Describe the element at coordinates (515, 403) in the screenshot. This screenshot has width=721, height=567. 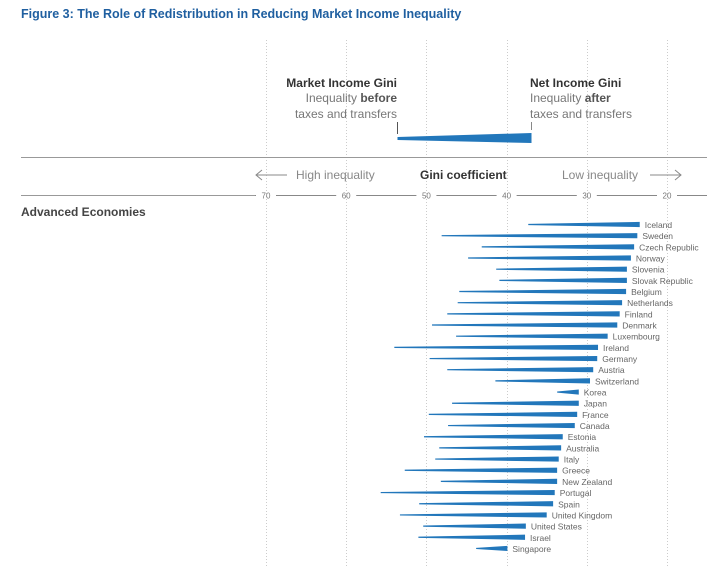
I see `bar-japan` at that location.